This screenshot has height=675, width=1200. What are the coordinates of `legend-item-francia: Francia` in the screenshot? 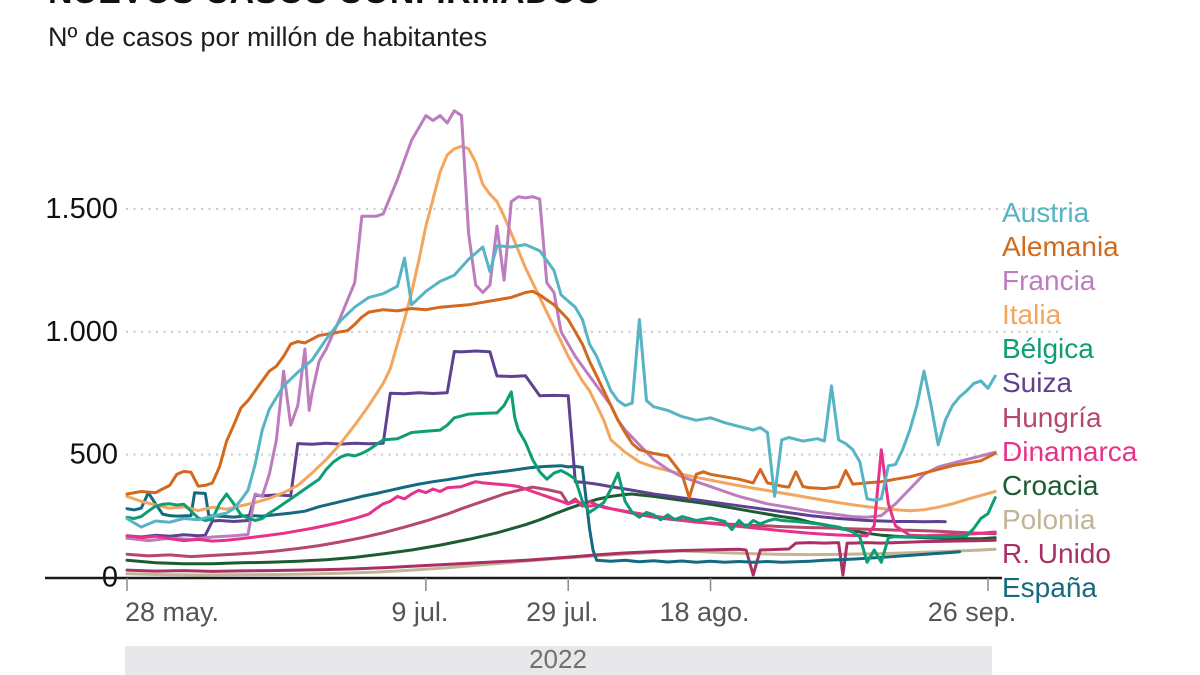 It's located at (1049, 281).